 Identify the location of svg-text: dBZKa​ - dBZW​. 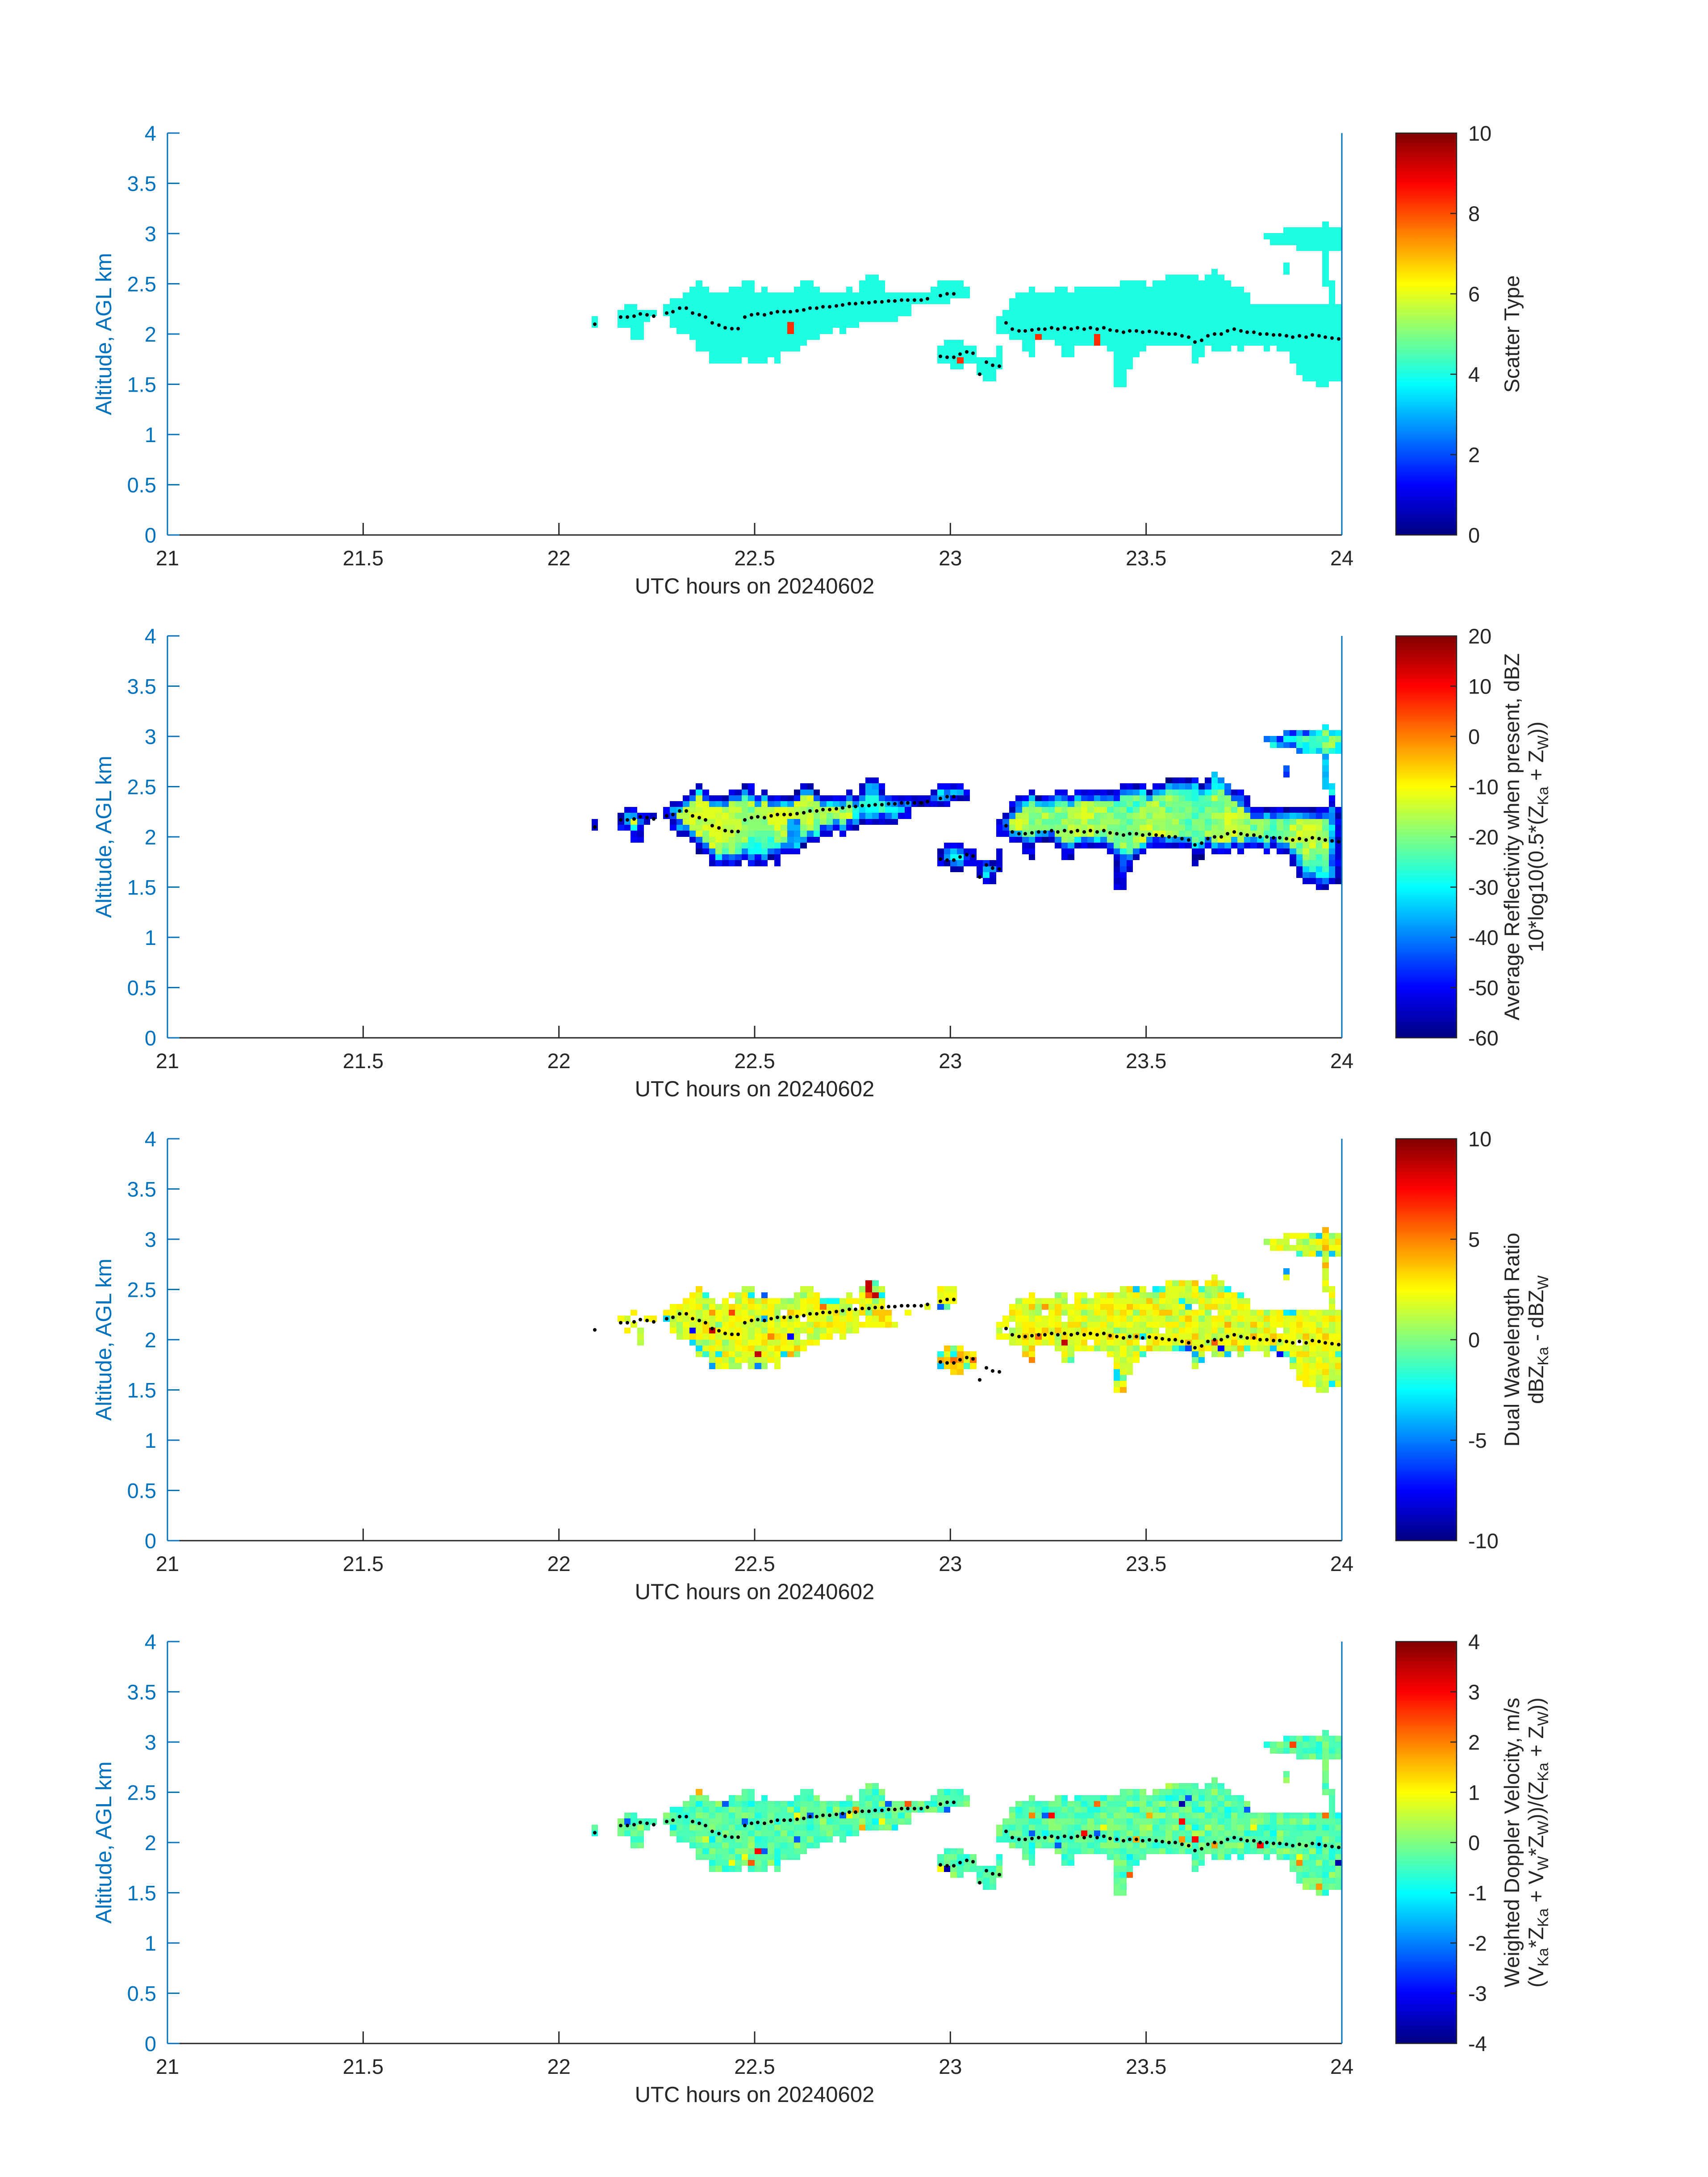
(1538, 1339).